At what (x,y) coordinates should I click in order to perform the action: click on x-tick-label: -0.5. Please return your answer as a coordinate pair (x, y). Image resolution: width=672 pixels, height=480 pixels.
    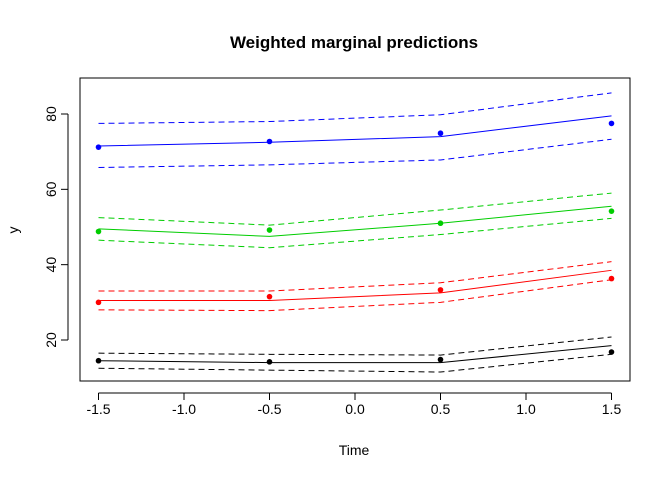
    Looking at the image, I should click on (269, 409).